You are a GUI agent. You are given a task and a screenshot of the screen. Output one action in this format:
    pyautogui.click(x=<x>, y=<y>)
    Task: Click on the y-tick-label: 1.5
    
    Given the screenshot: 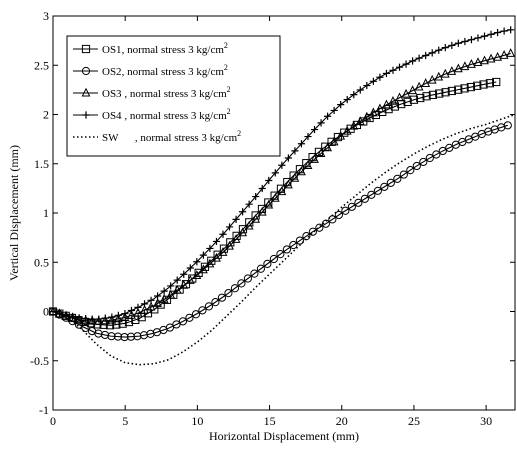 What is the action you would take?
    pyautogui.click(x=41, y=164)
    